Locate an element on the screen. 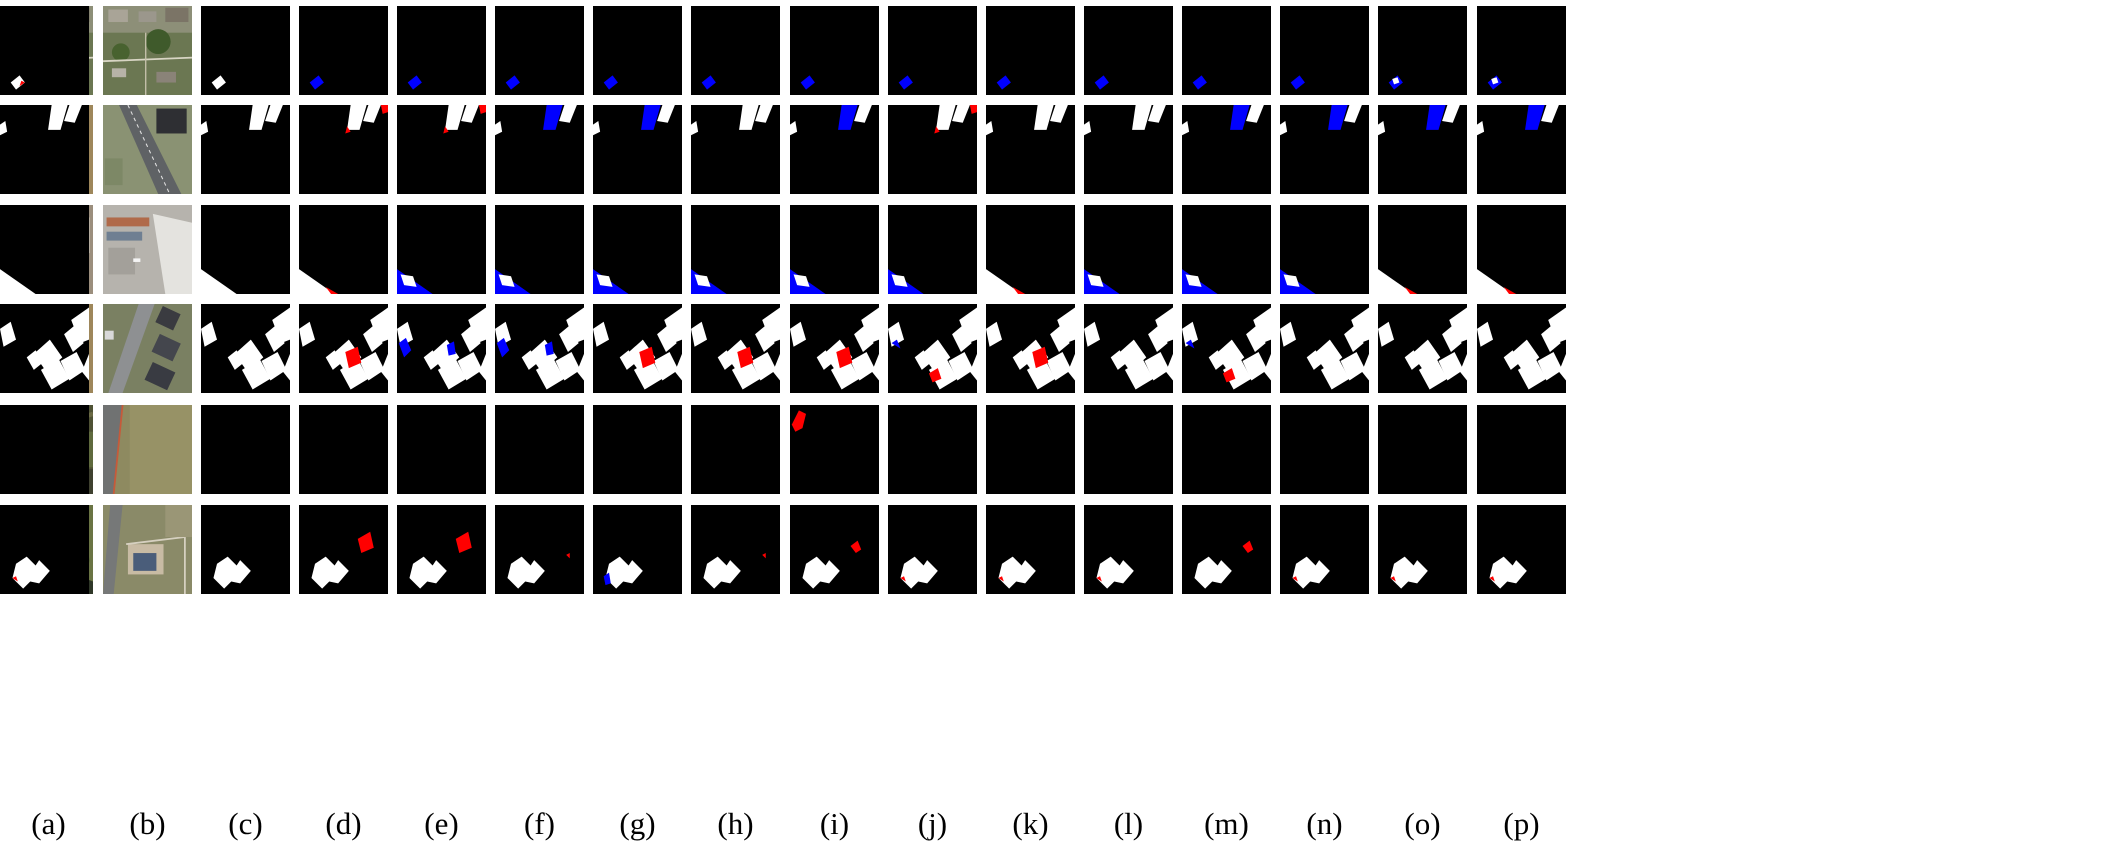 This screenshot has height=852, width=2119. column-label: (d) is located at coordinates (343, 823).